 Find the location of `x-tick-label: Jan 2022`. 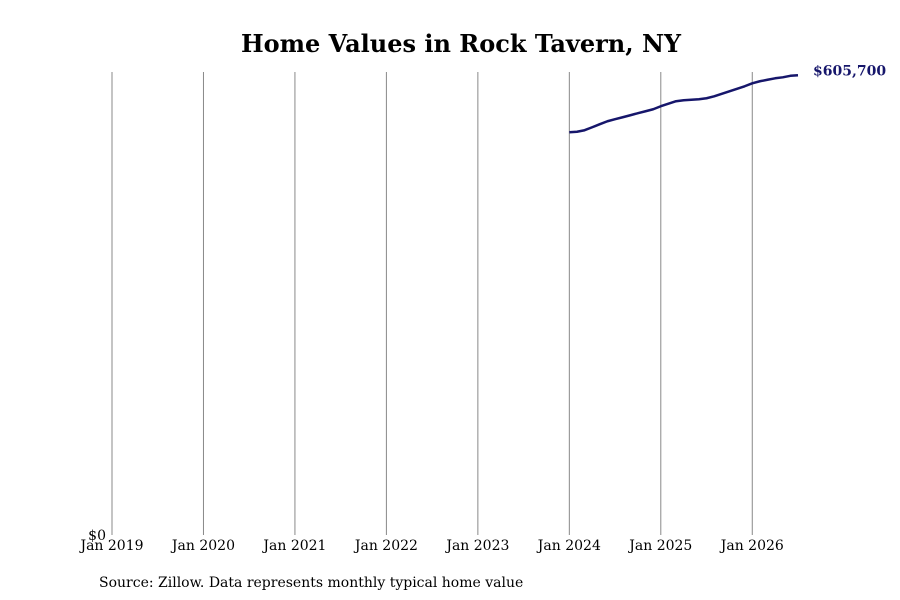

x-tick-label: Jan 2022 is located at coordinates (385, 546).